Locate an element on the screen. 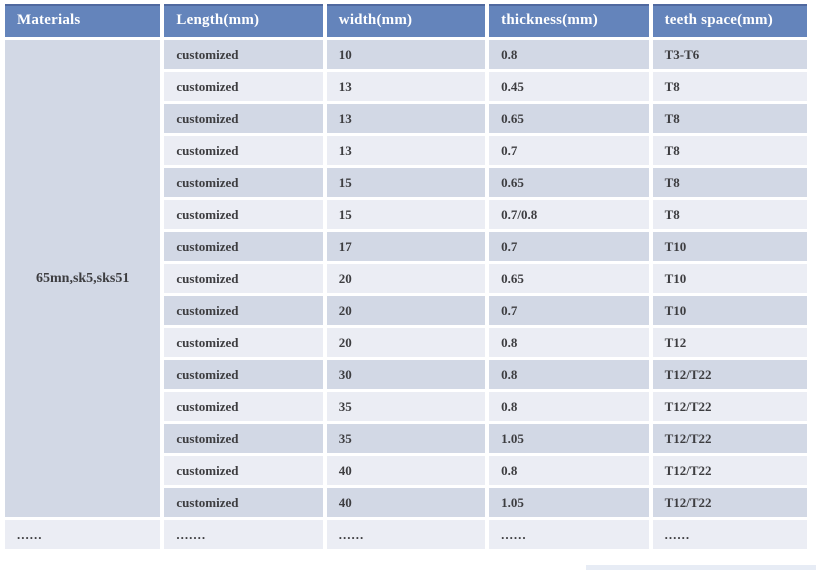 This screenshot has width=816, height=570. table-row: customized 13 0.65 T8 is located at coordinates (406, 118).